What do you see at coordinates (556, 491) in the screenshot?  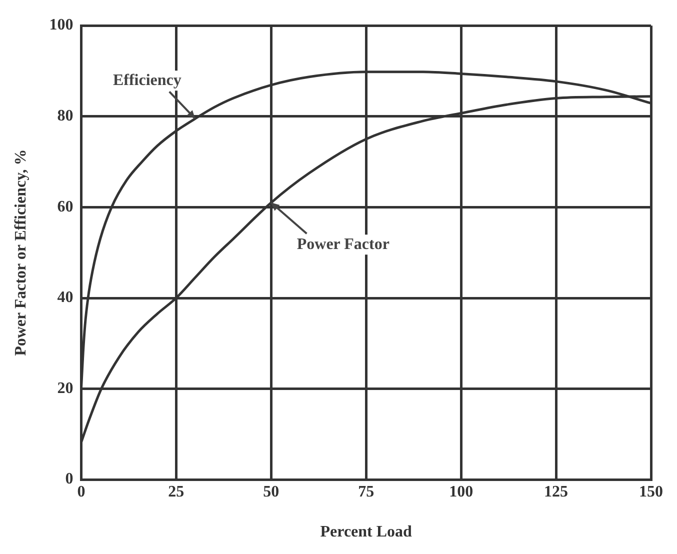 I see `x-tick-label: 125` at bounding box center [556, 491].